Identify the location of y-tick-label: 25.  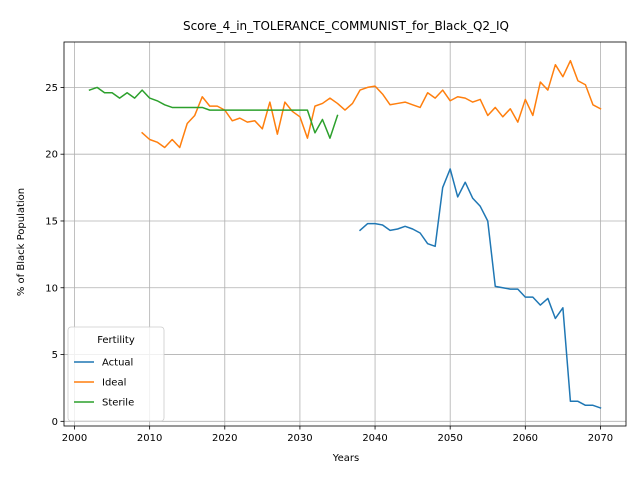
(51, 88).